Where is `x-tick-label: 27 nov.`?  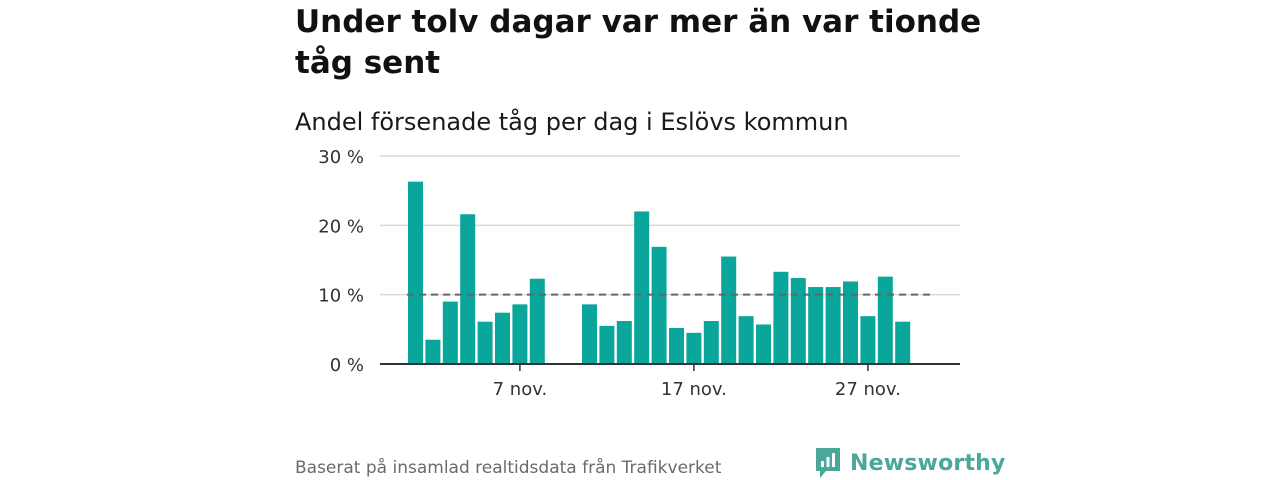
x-tick-label: 27 nov. is located at coordinates (868, 389).